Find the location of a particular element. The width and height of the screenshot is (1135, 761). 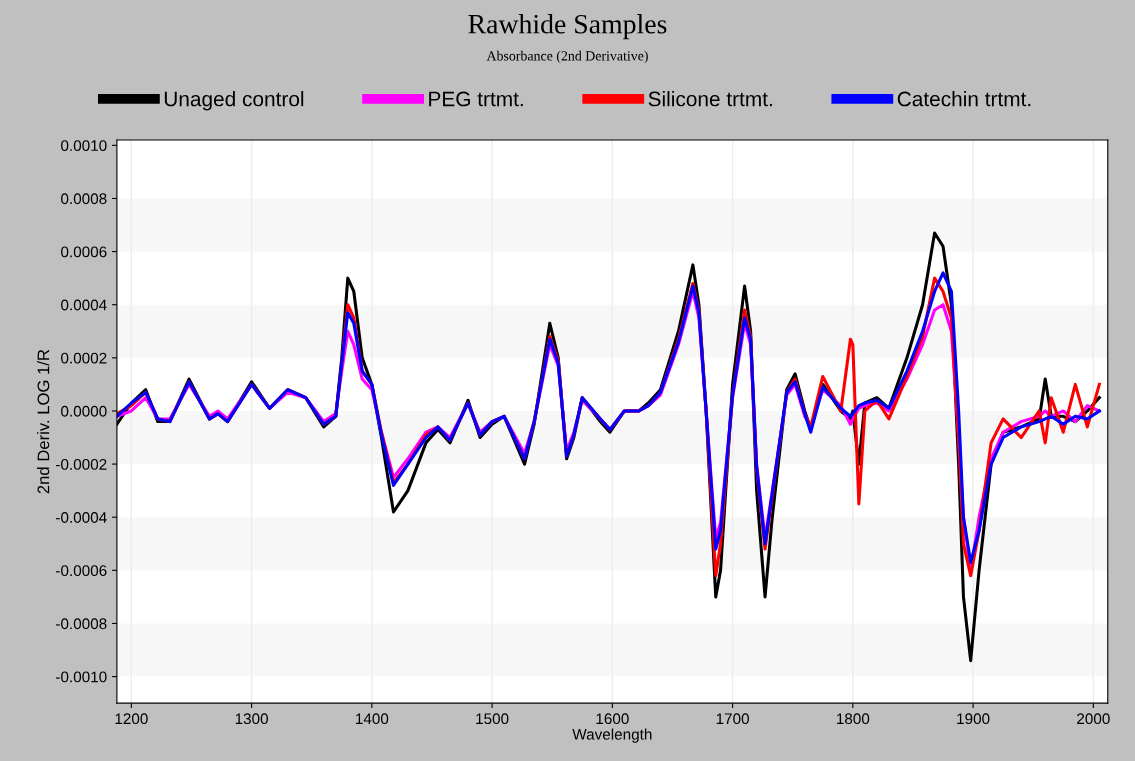

y-tick-label: -0.0010 is located at coordinates (81, 677).